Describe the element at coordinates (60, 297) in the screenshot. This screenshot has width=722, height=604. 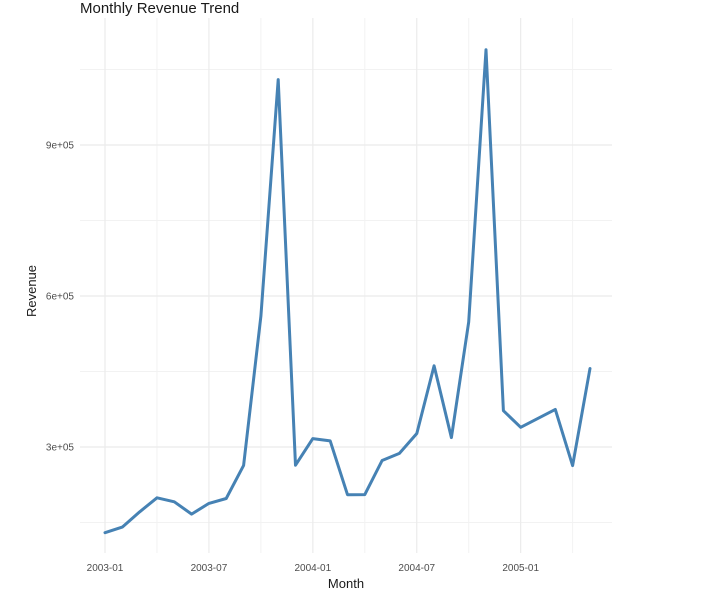
I see `y-tick-label: 6e+05` at that location.